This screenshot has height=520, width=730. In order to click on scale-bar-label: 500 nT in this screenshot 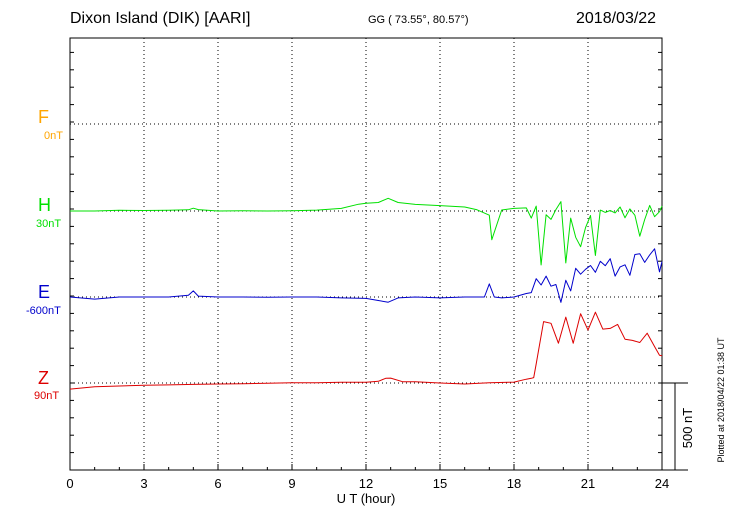, I will do `click(687, 428)`.